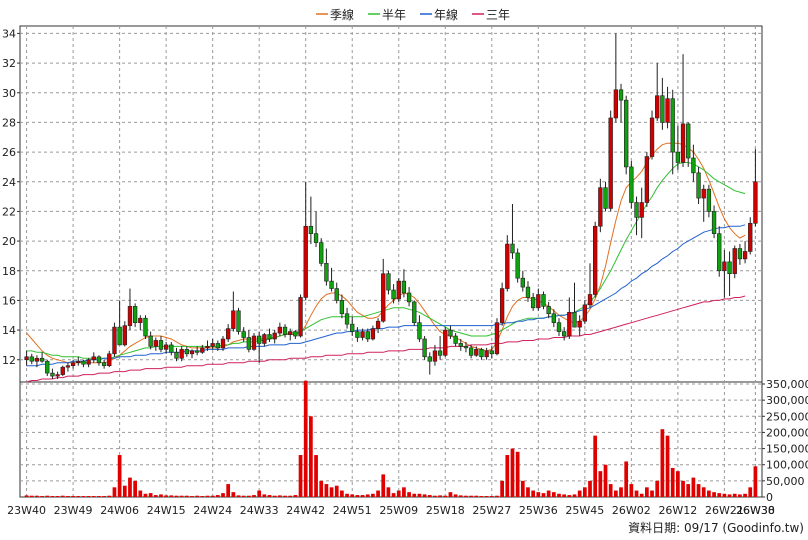 The width and height of the screenshot is (808, 540). Describe the element at coordinates (716, 528) in the screenshot. I see `footer-text: 資料日期: 09/17 (Goodinfo.tw)` at that location.